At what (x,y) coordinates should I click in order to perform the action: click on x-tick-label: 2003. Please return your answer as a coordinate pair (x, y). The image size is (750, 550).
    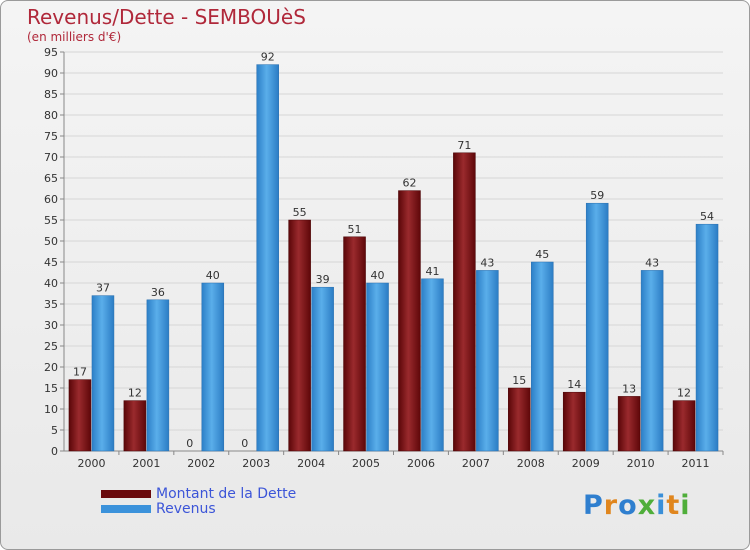
    Looking at the image, I should click on (256, 463).